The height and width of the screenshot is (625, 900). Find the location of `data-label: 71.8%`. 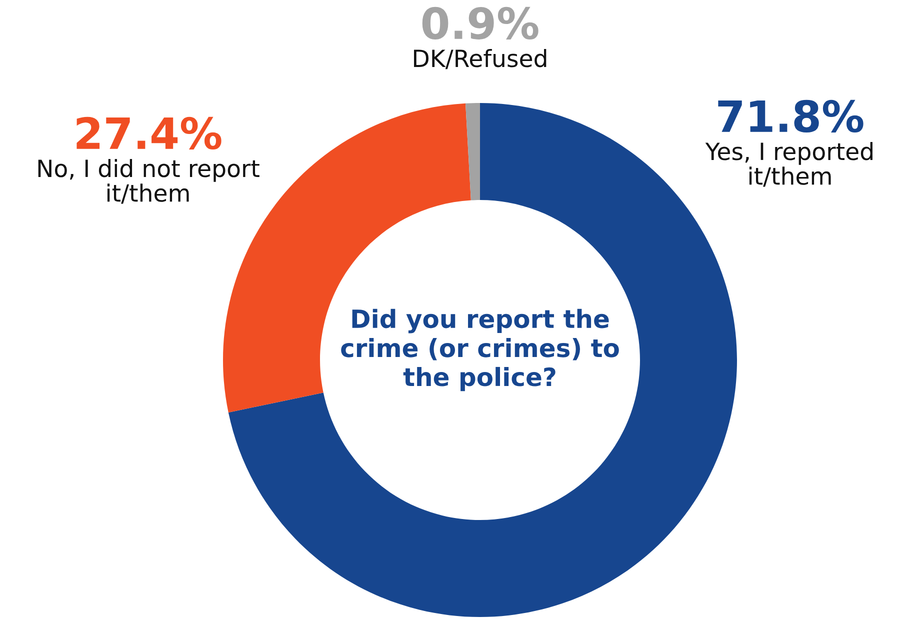

data-label: 71.8% is located at coordinates (791, 116).